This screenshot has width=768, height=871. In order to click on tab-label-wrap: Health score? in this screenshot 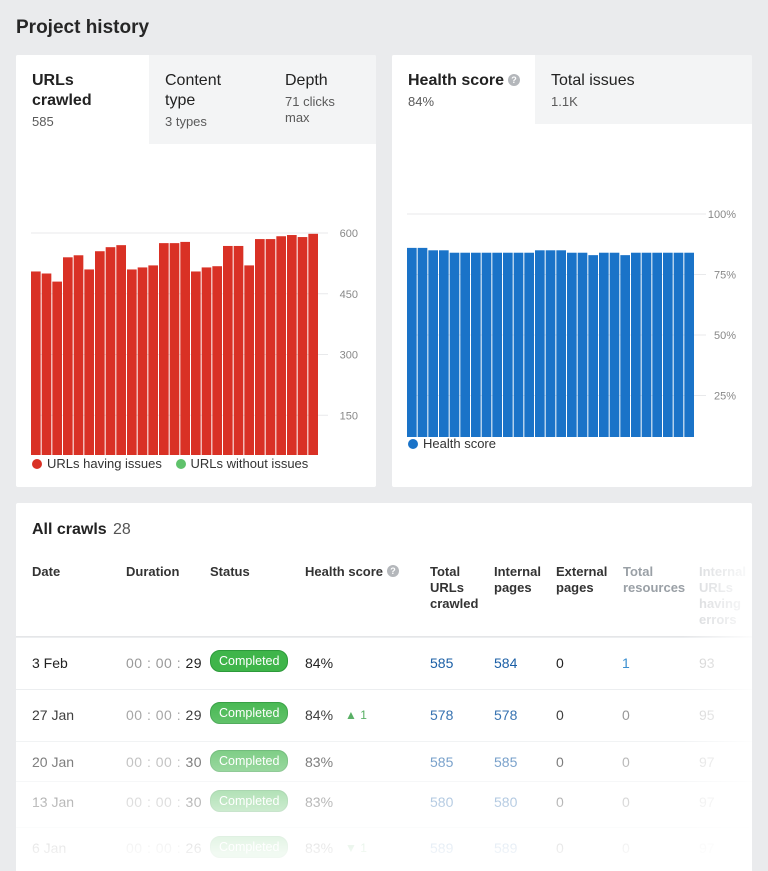, I will do `click(471, 81)`.